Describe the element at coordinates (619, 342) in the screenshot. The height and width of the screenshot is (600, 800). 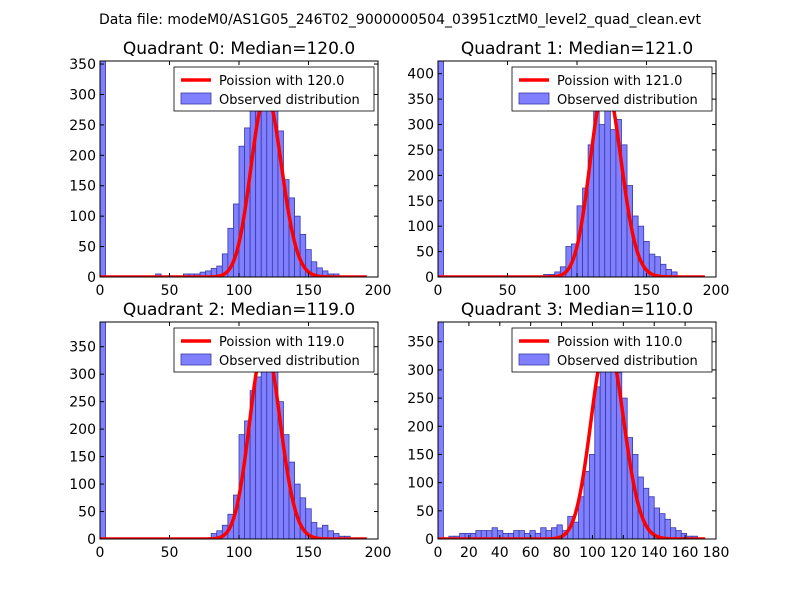
I see `legend-label-poisson: Poission with 110.0` at that location.